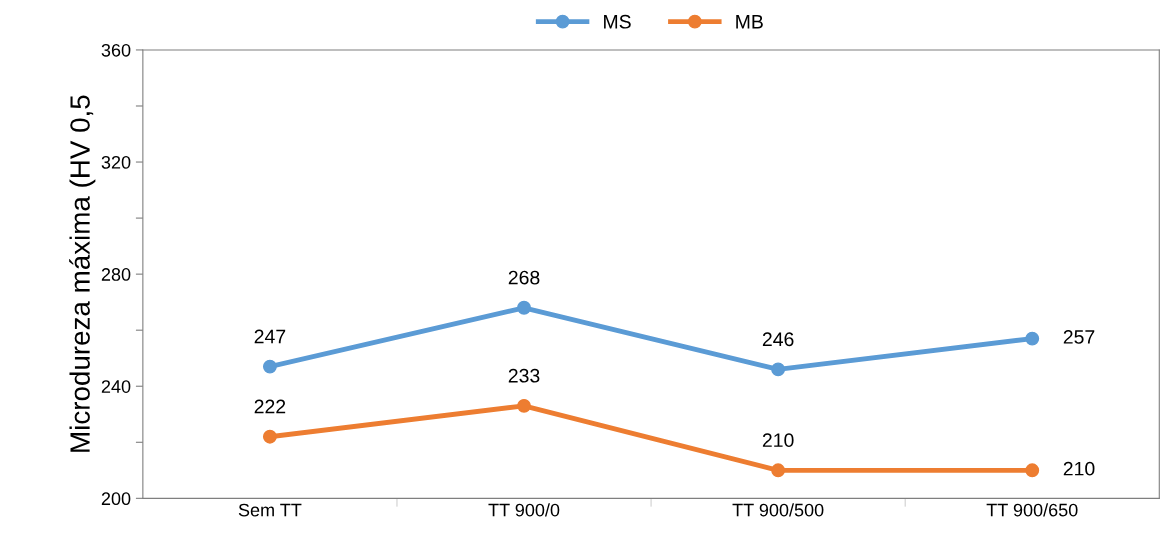 The height and width of the screenshot is (537, 1171). What do you see at coordinates (116, 274) in the screenshot?
I see `y-tick-label: 280` at bounding box center [116, 274].